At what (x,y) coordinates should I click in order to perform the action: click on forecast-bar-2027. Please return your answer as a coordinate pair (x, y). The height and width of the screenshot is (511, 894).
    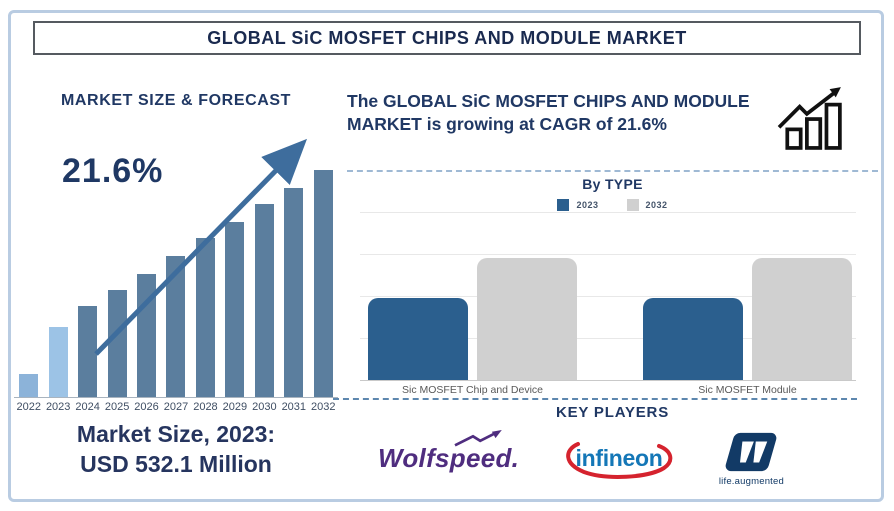
    Looking at the image, I should click on (176, 326).